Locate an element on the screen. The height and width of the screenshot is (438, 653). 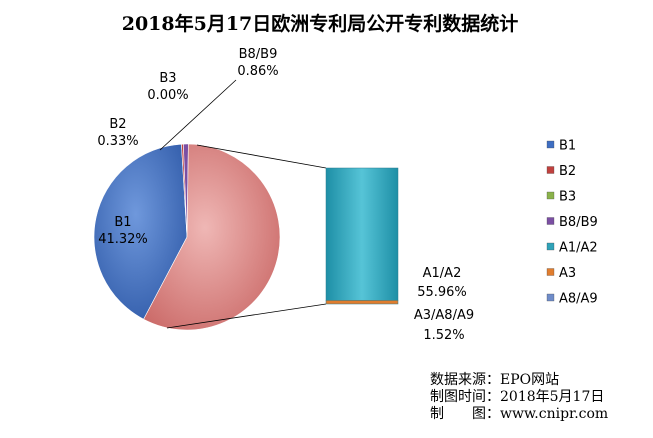
bar-segment-a1-a2 is located at coordinates (362, 234).